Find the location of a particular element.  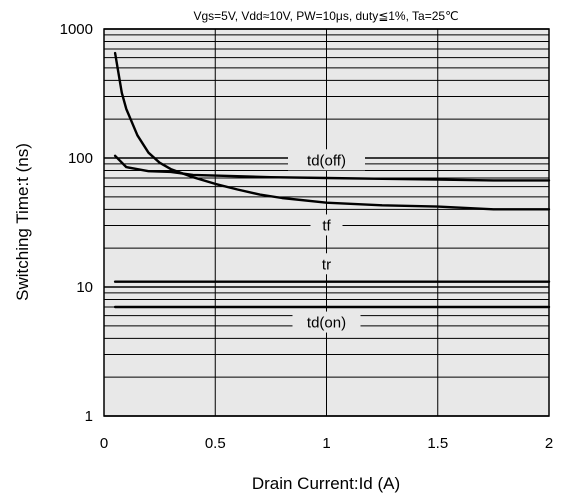

series-label: tf is located at coordinates (326, 225).